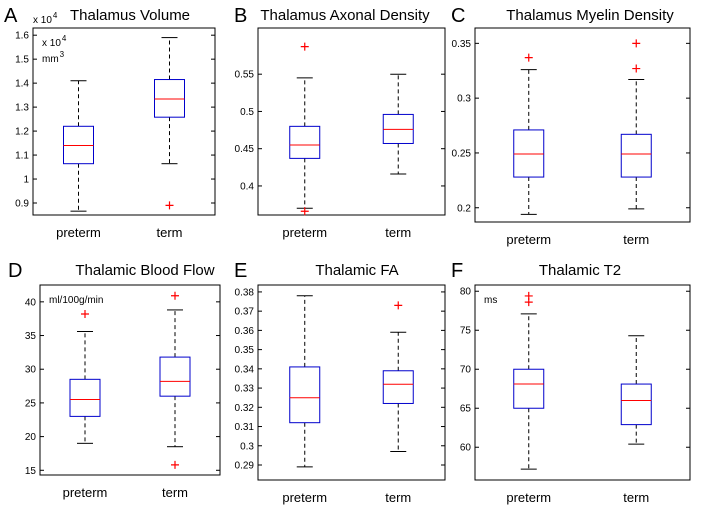 This screenshot has width=705, height=510. Describe the element at coordinates (458, 16) in the screenshot. I see `panel-letter: C` at that location.